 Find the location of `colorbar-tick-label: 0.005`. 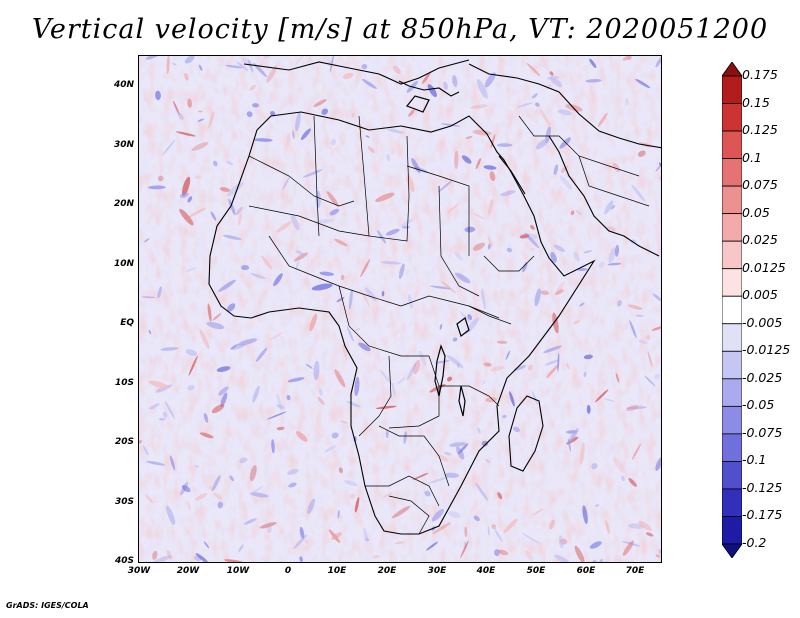

colorbar-tick-label: 0.005 is located at coordinates (760, 295).